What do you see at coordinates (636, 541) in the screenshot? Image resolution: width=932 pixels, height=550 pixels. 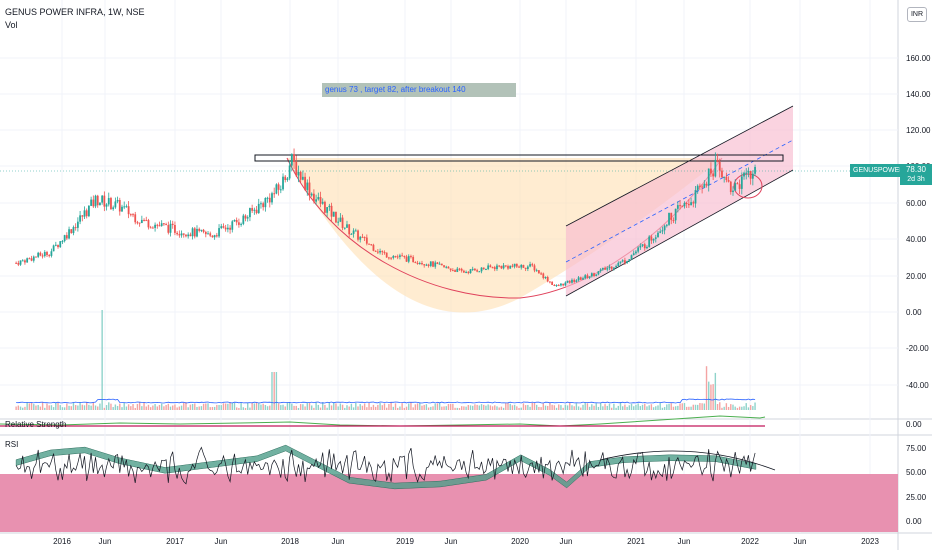 I see `time-tick-label: 2021` at bounding box center [636, 541].